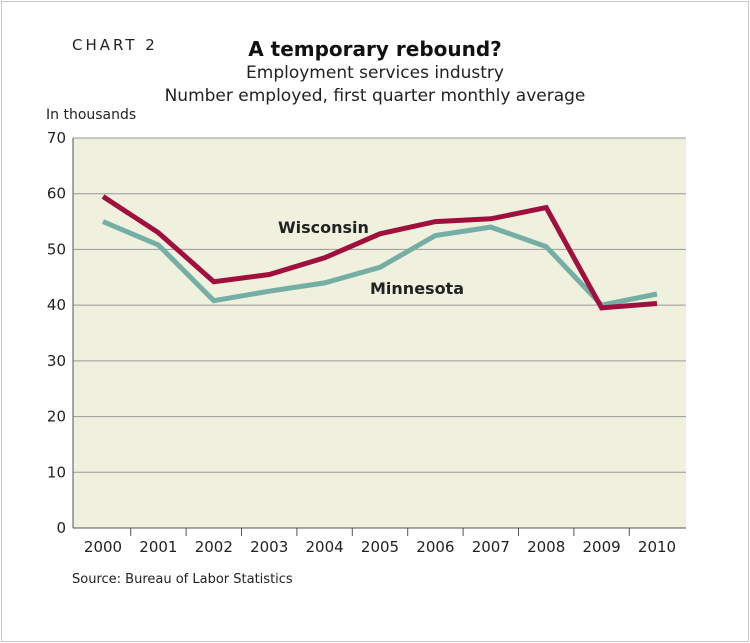  What do you see at coordinates (435, 547) in the screenshot?
I see `x-tick-label: 2006` at bounding box center [435, 547].